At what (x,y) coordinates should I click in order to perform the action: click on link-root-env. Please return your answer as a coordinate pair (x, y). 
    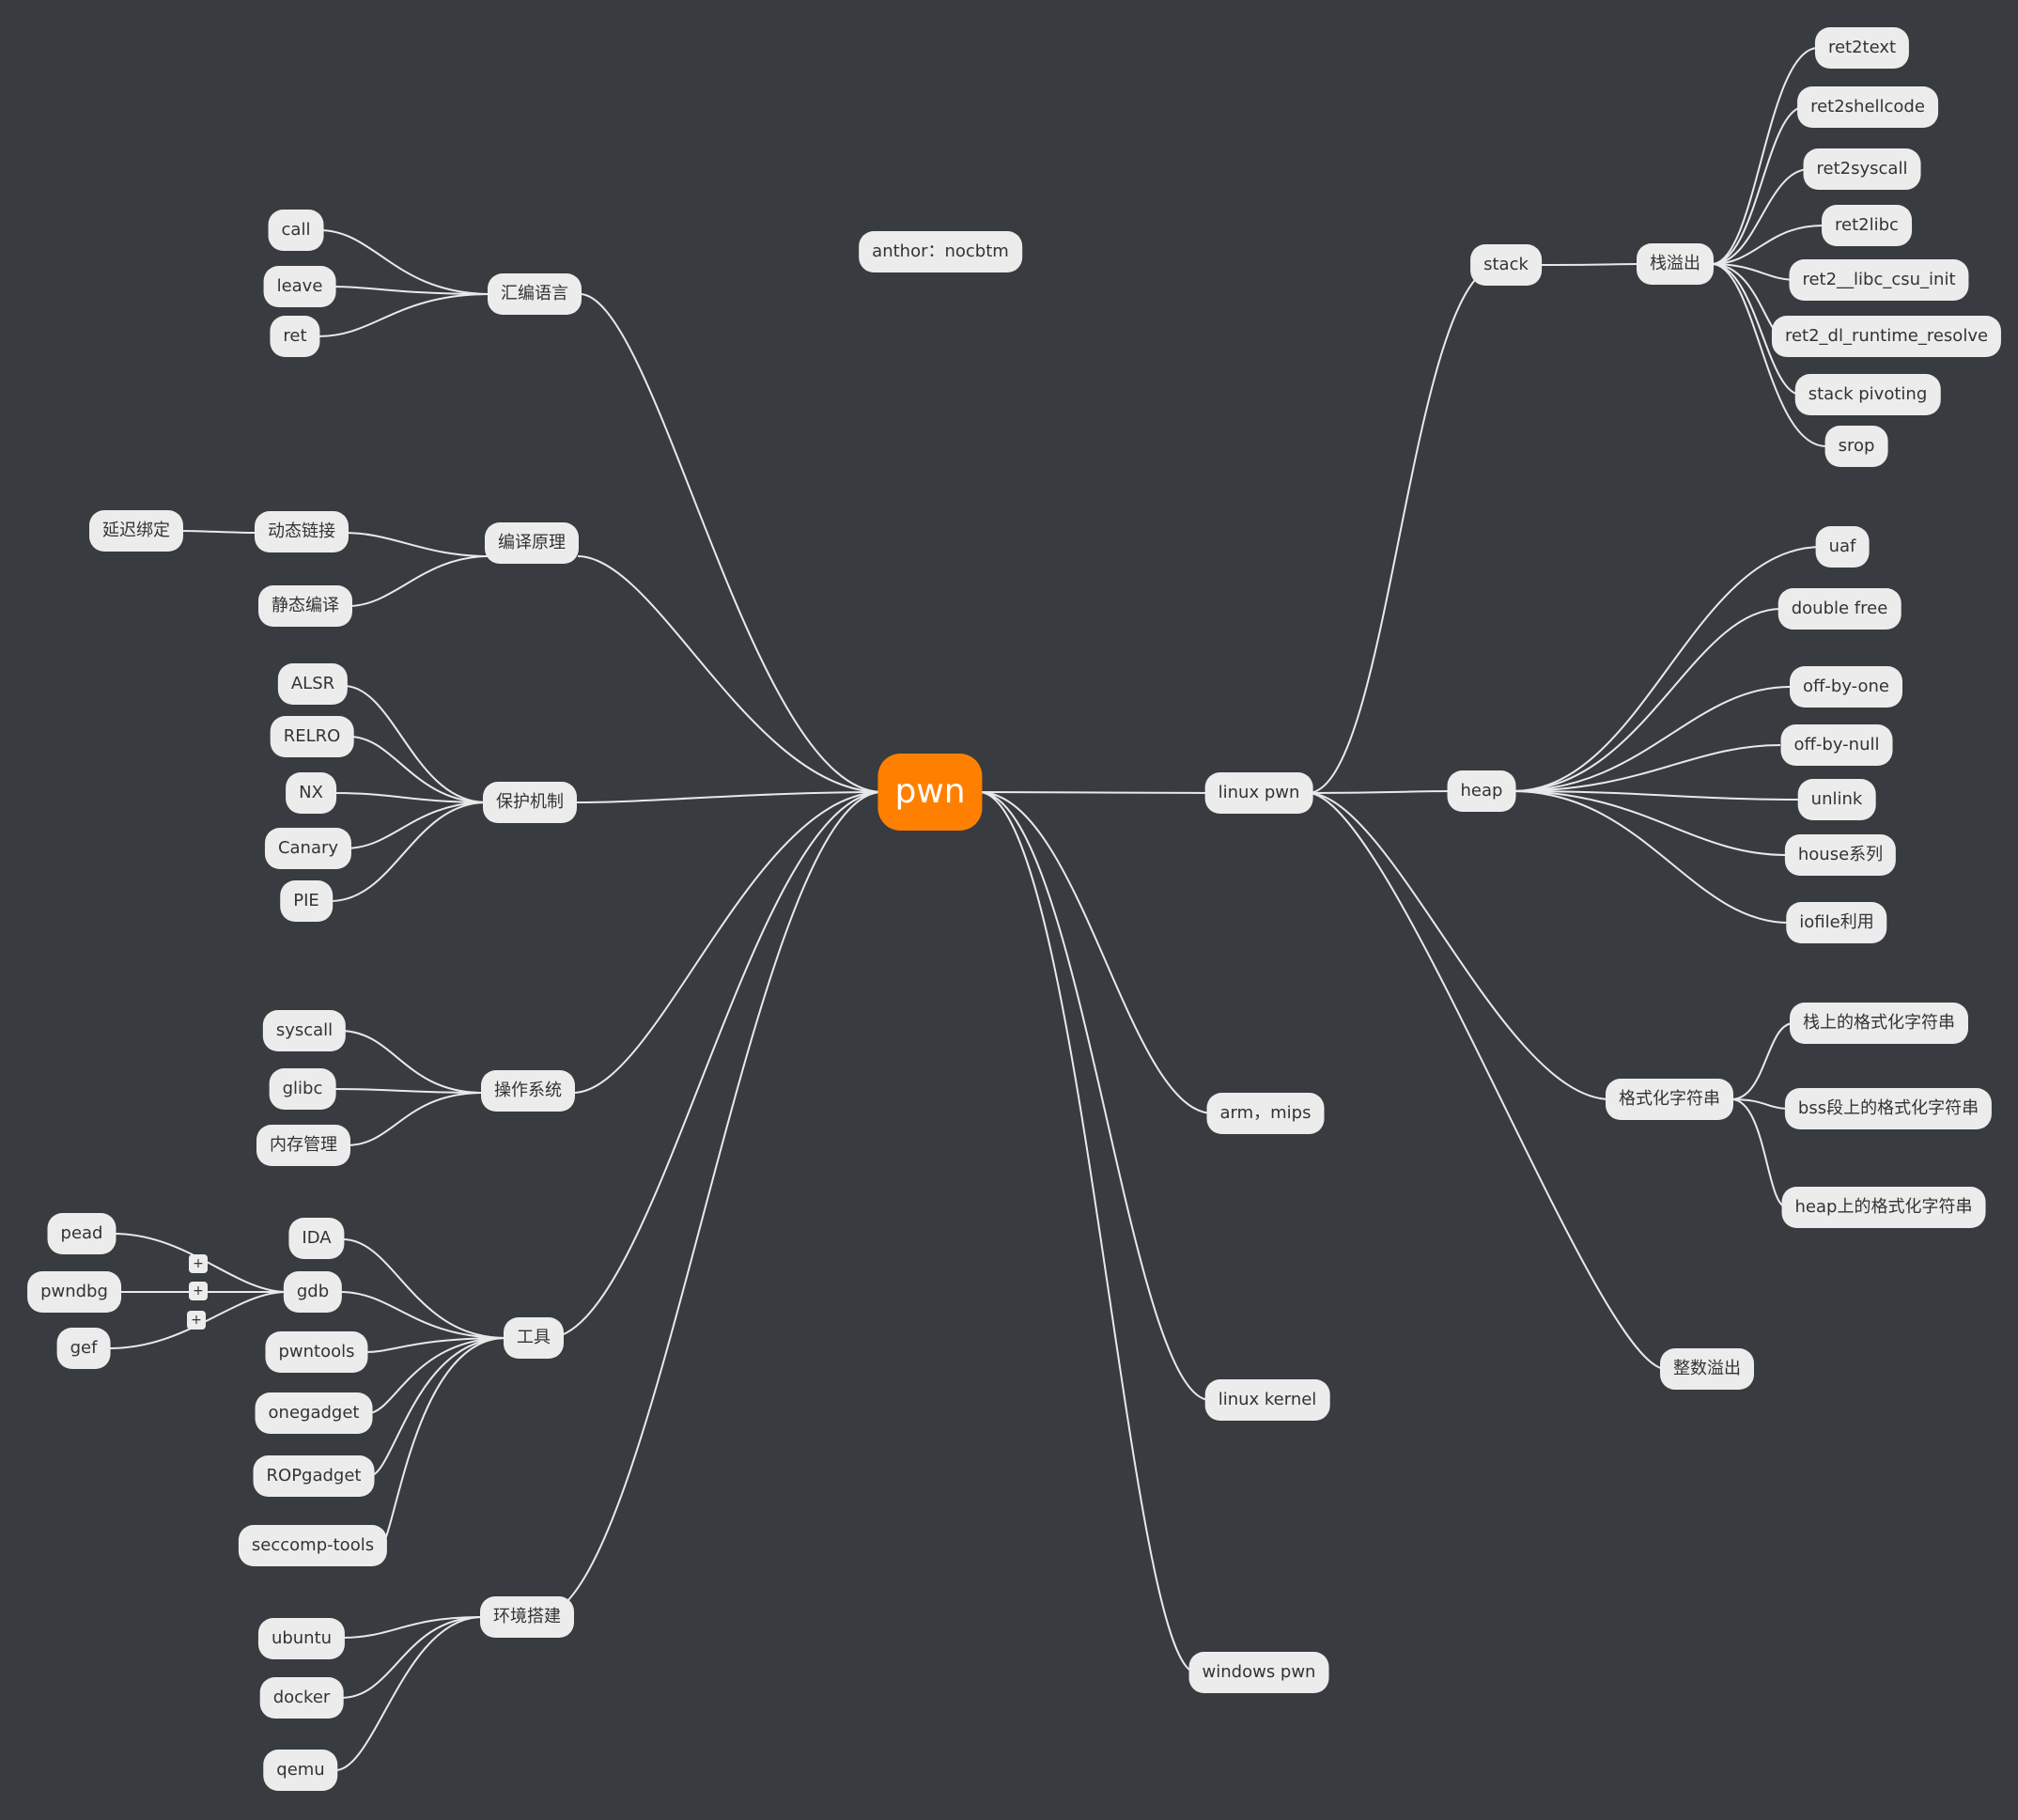
    Looking at the image, I should click on (710, 1204).